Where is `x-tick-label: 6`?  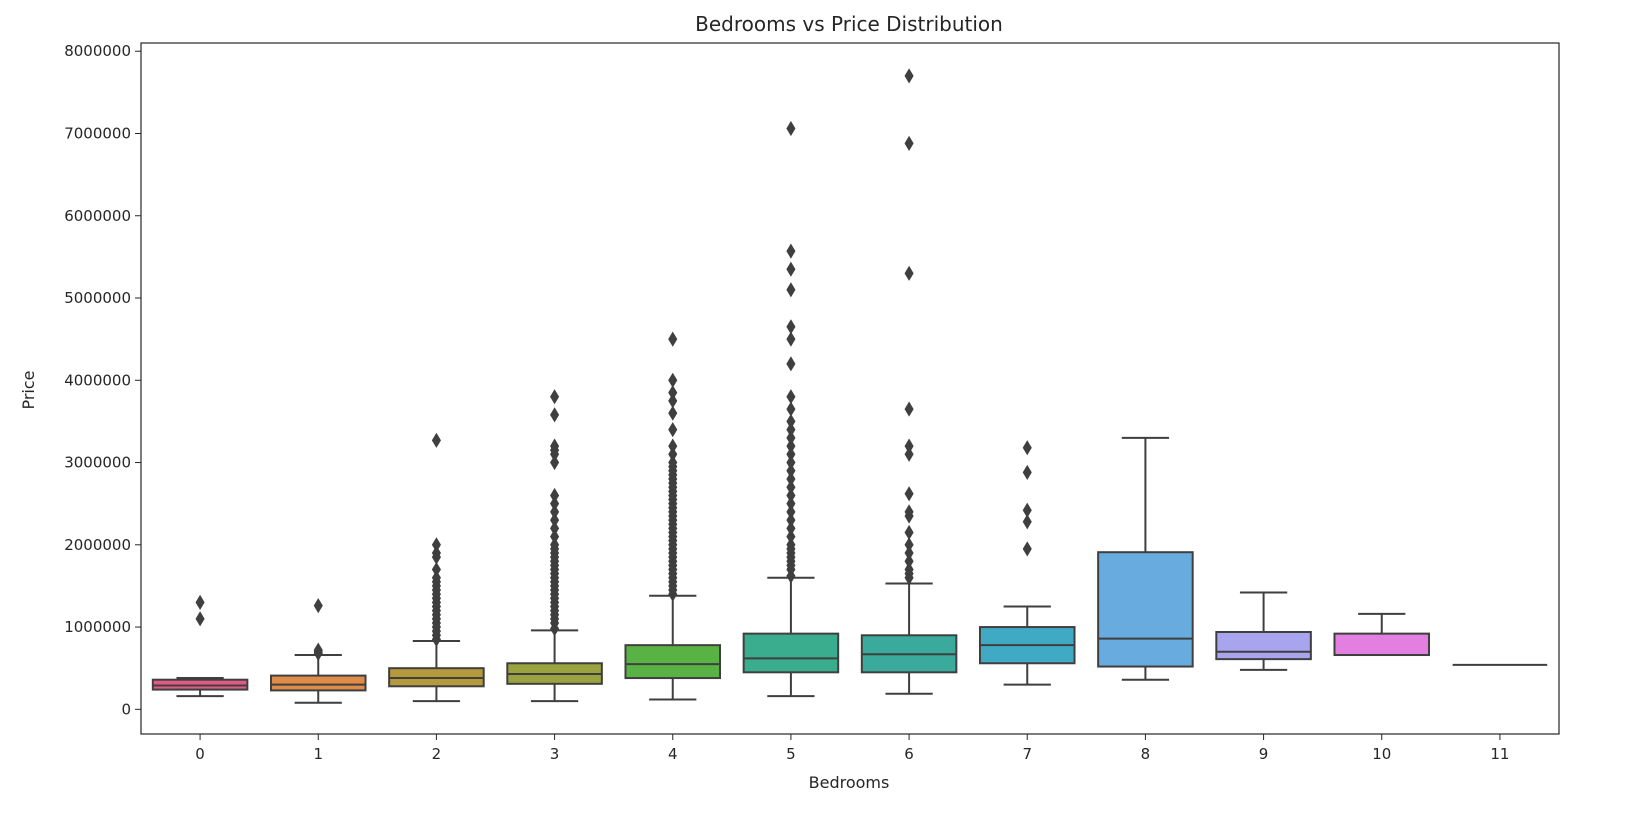
x-tick-label: 6 is located at coordinates (909, 754).